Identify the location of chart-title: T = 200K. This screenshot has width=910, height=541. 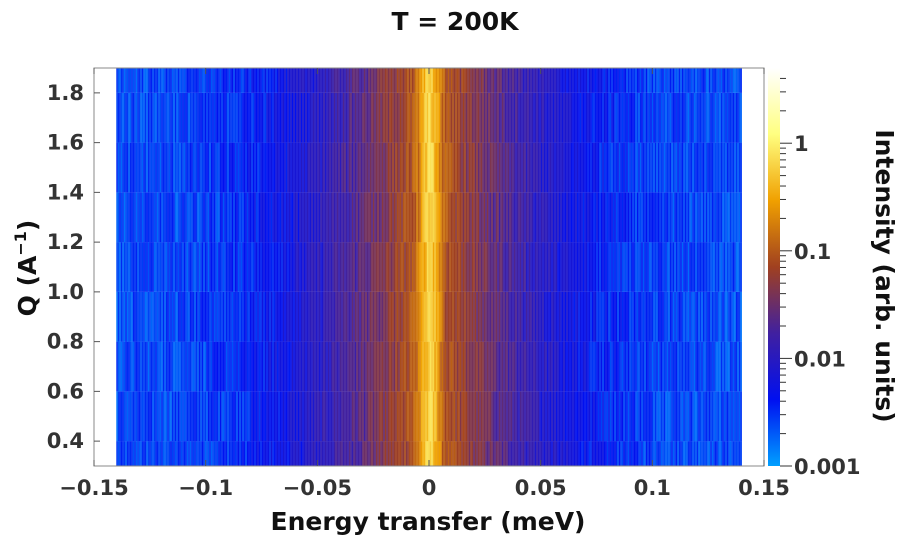
(456, 21).